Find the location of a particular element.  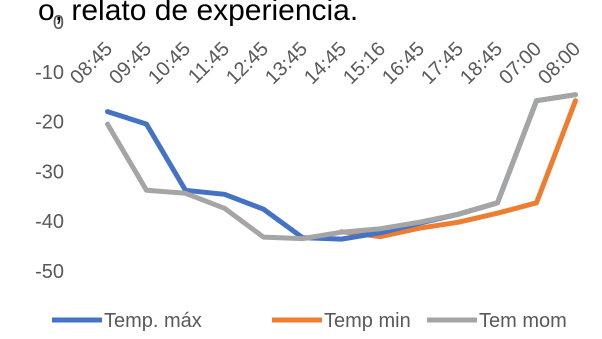

x-tick-label: 07:00 is located at coordinates (520, 63).